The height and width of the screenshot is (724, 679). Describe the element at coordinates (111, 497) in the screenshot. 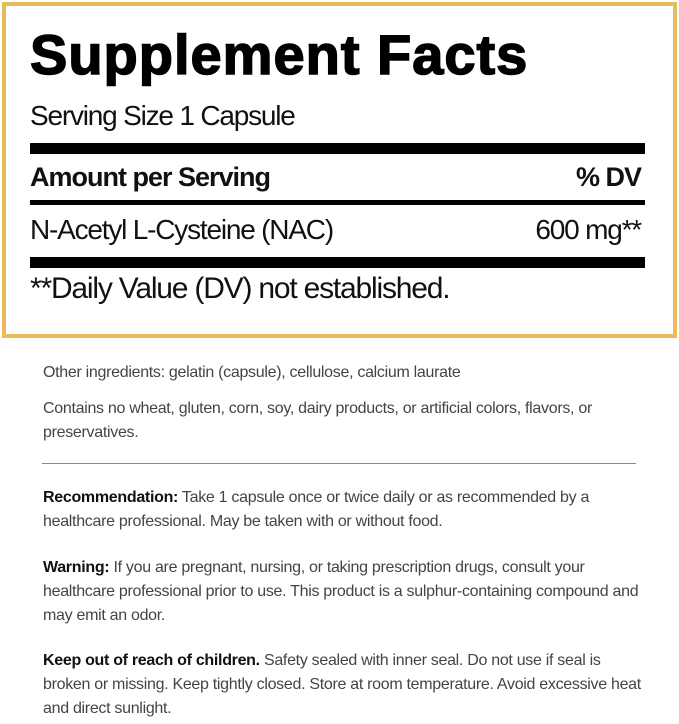

I see `recommendation-label: Recommendation:` at that location.